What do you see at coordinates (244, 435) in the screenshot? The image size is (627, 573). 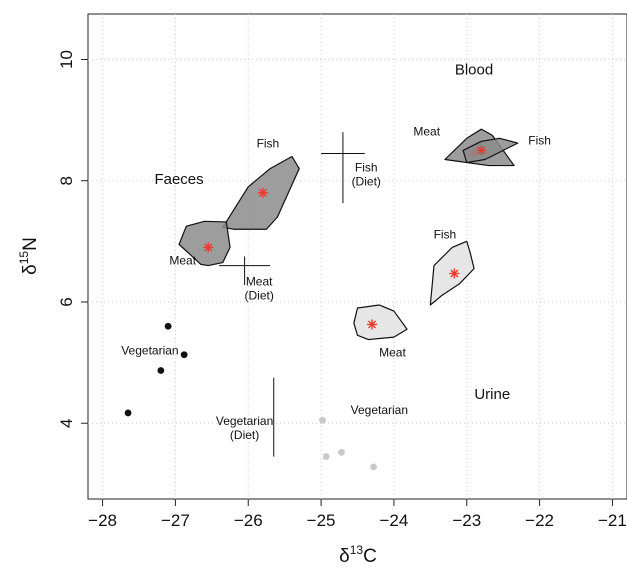 I see `diet-label-vegetarian-diet: (Diet)` at bounding box center [244, 435].